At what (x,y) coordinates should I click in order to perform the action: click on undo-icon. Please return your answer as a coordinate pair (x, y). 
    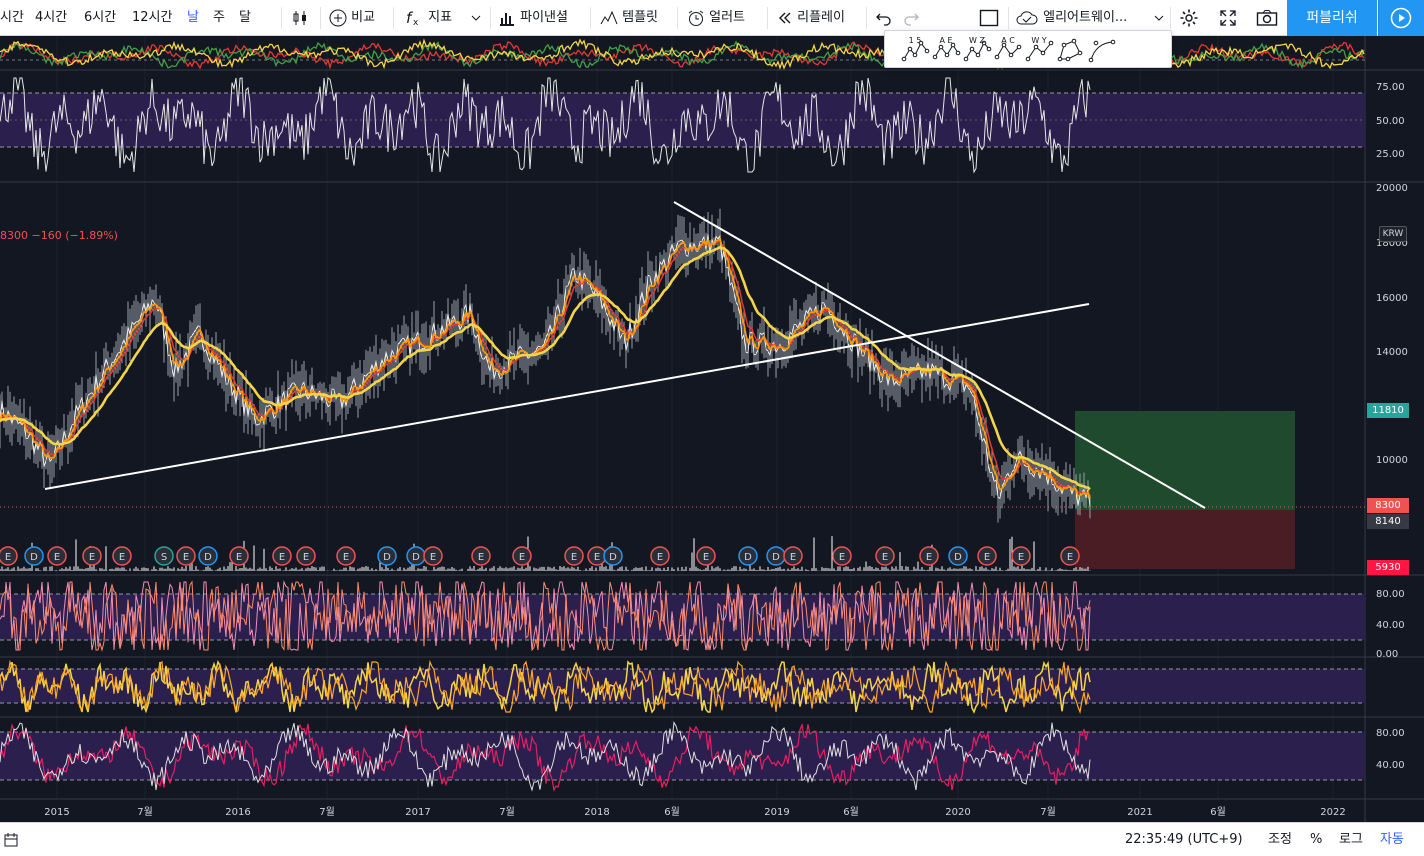
    Looking at the image, I should click on (884, 18).